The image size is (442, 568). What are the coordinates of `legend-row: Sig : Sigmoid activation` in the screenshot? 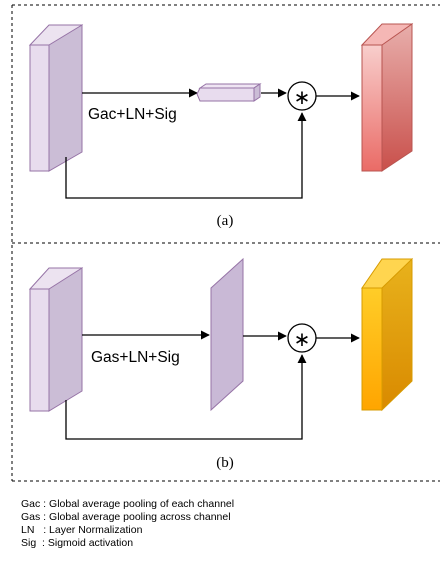 It's located at (127, 543).